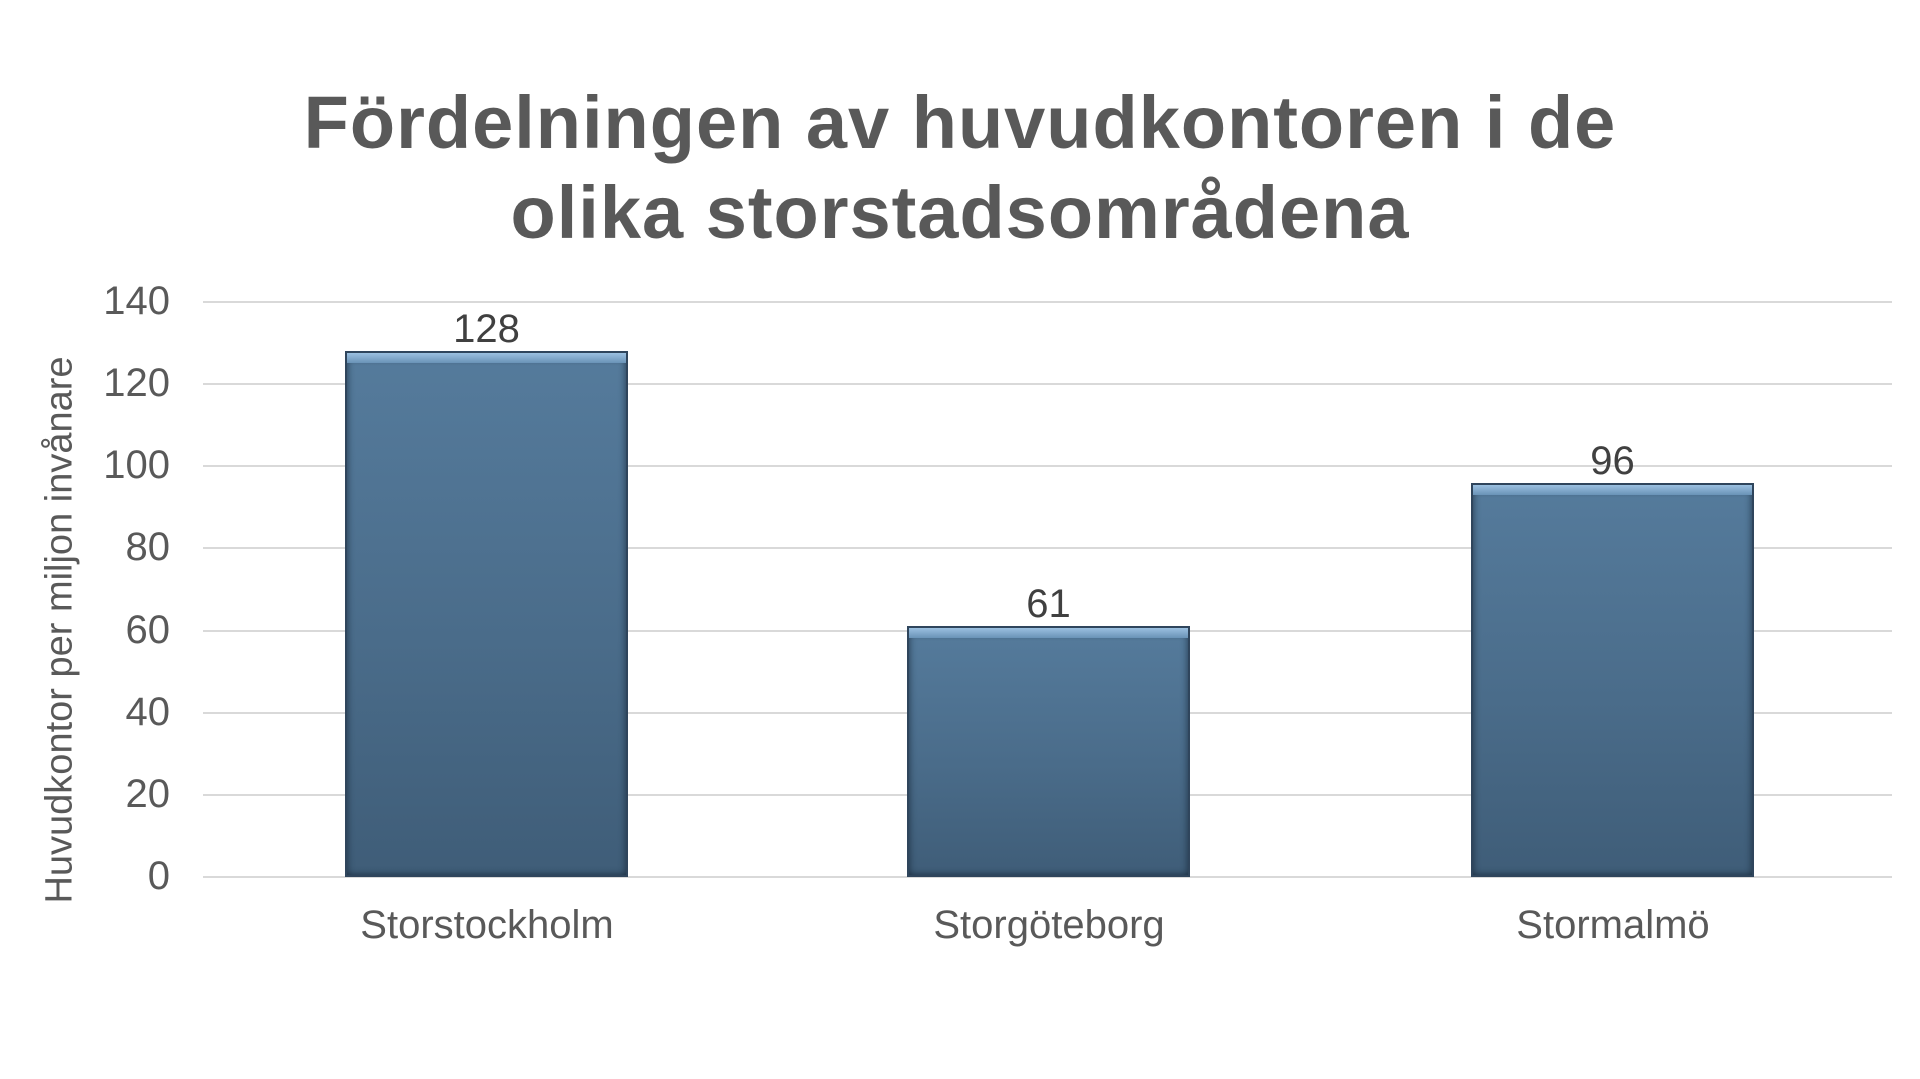  I want to click on chart-title-line-1: Fördelningen av huvudkontoren i de, so click(960, 122).